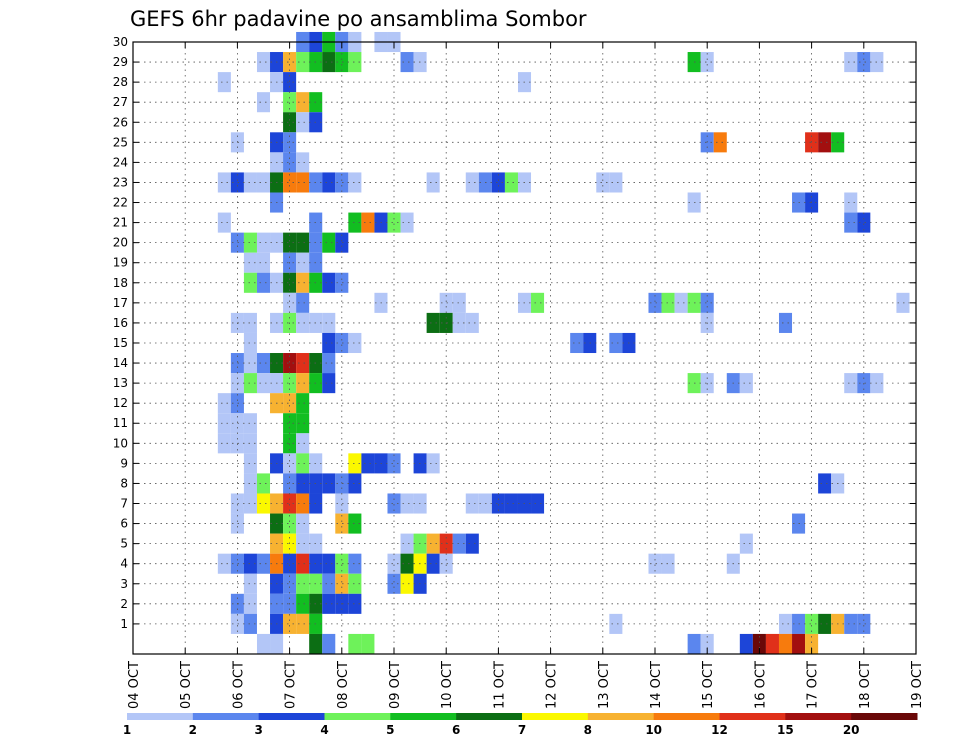 This screenshot has height=742, width=960. Describe the element at coordinates (917, 685) in the screenshot. I see `x-tick-label: 19 OCT` at that location.